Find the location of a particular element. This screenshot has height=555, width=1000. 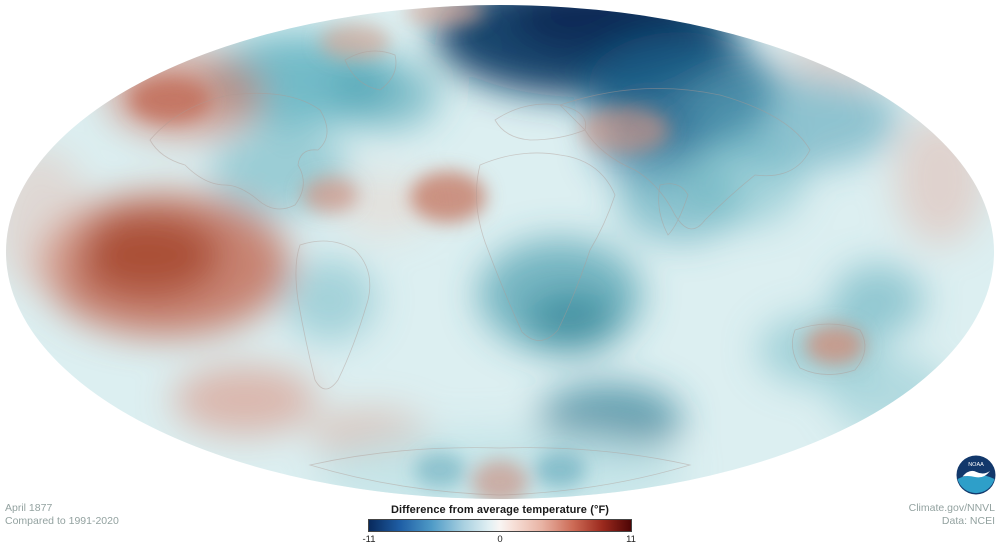

noaa-logo: NOAA is located at coordinates (976, 475).